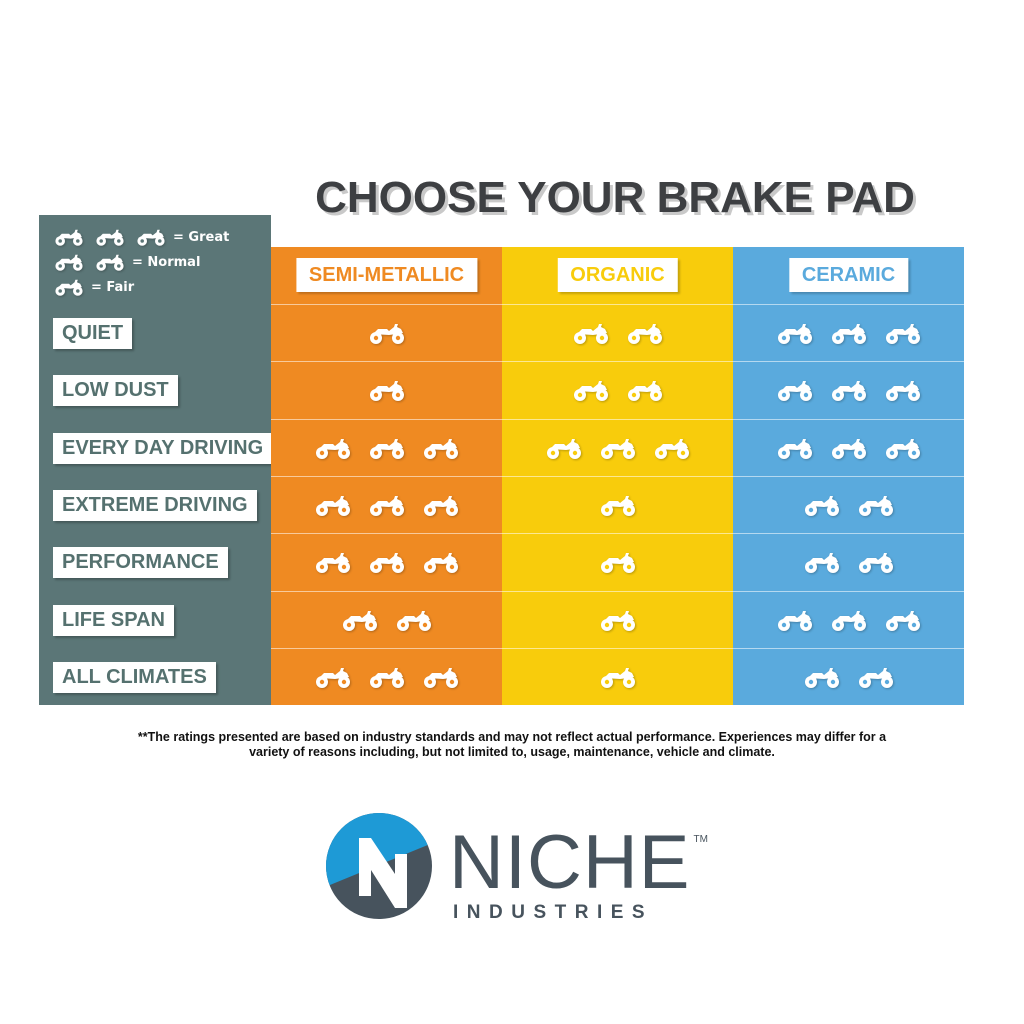 The width and height of the screenshot is (1024, 1024). I want to click on niche-logo-mark-icon, so click(379, 866).